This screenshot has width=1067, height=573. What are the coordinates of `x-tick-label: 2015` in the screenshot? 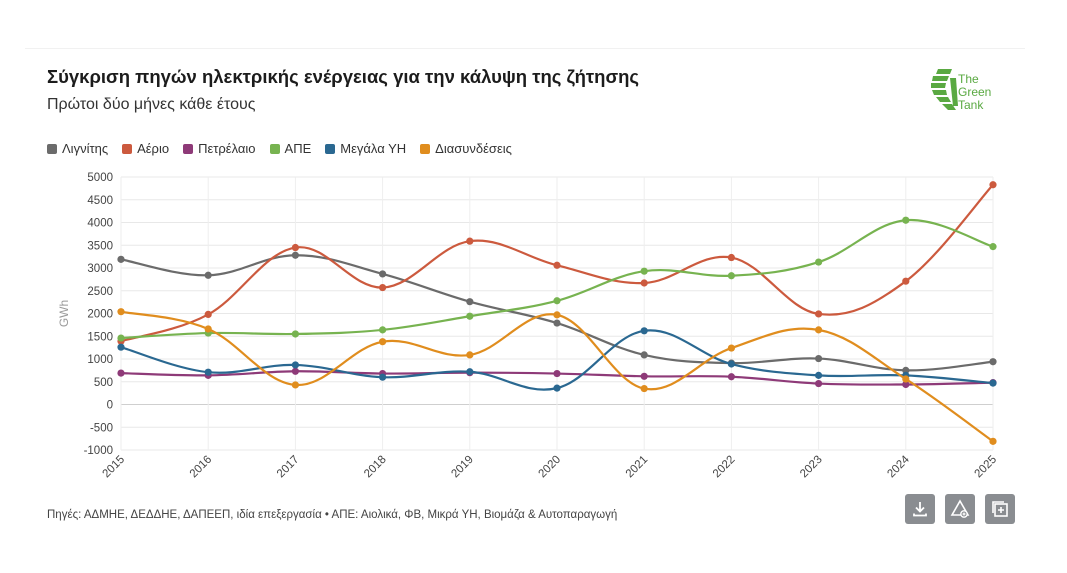 It's located at (114, 467).